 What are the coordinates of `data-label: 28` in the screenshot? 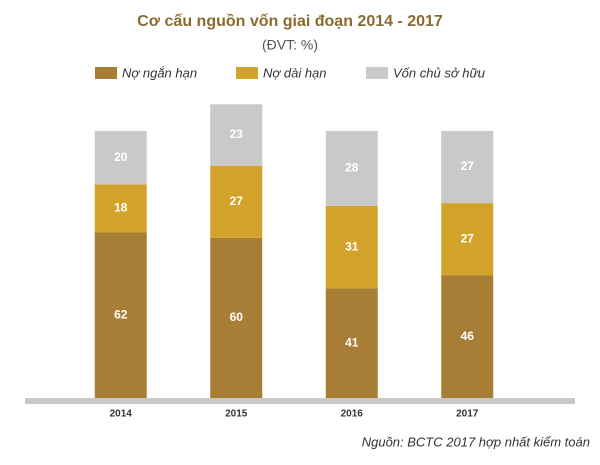 It's located at (352, 168).